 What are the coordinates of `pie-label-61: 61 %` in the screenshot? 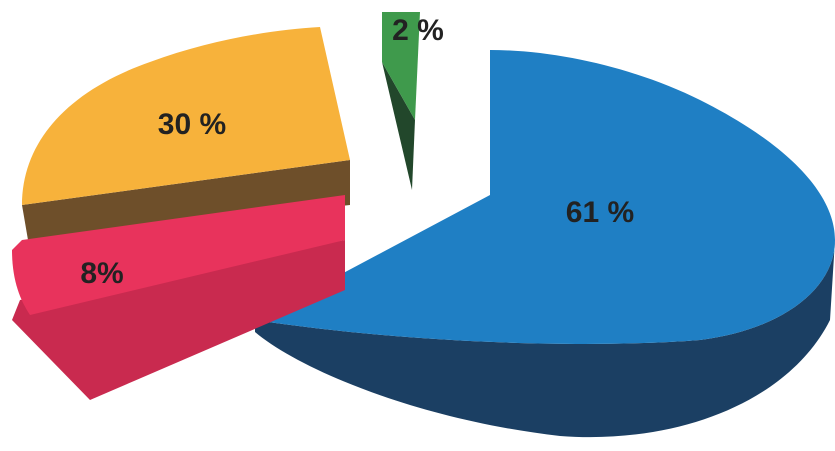 It's located at (600, 212).